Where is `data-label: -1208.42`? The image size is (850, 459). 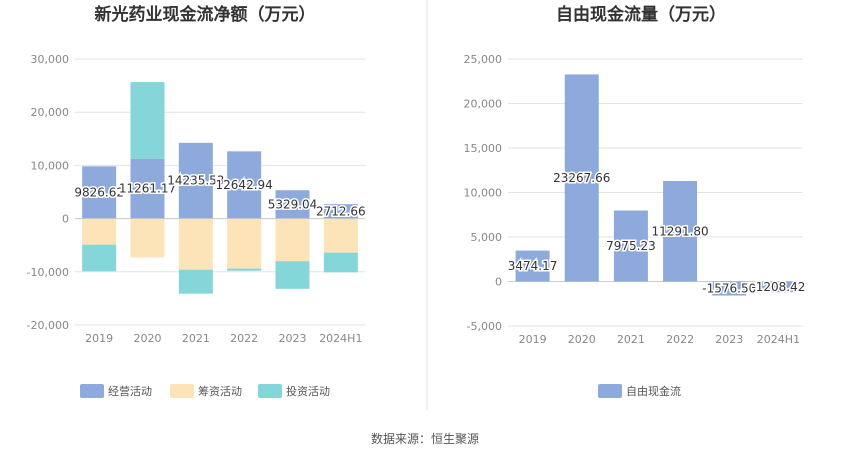
data-label: -1208.42 is located at coordinates (778, 287).